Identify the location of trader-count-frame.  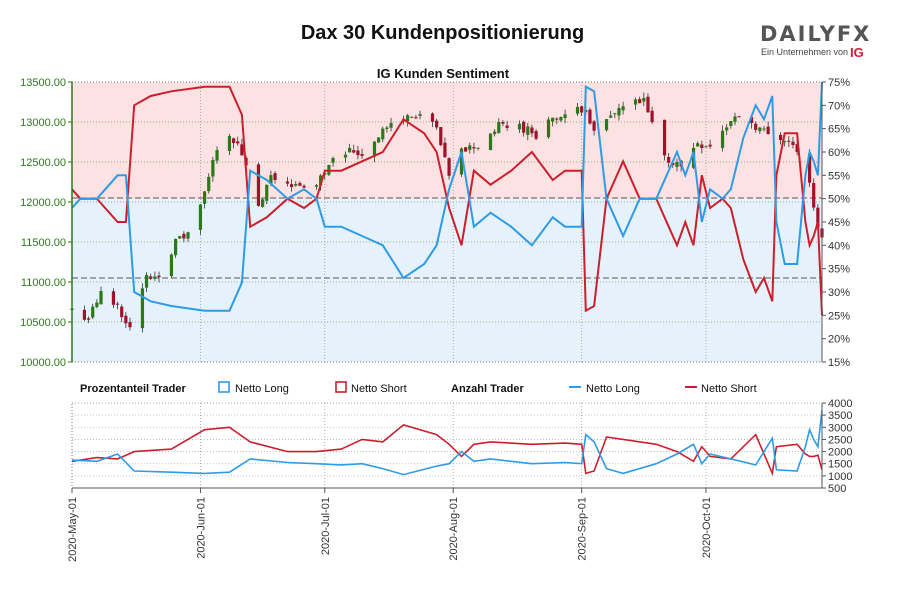
(447, 445).